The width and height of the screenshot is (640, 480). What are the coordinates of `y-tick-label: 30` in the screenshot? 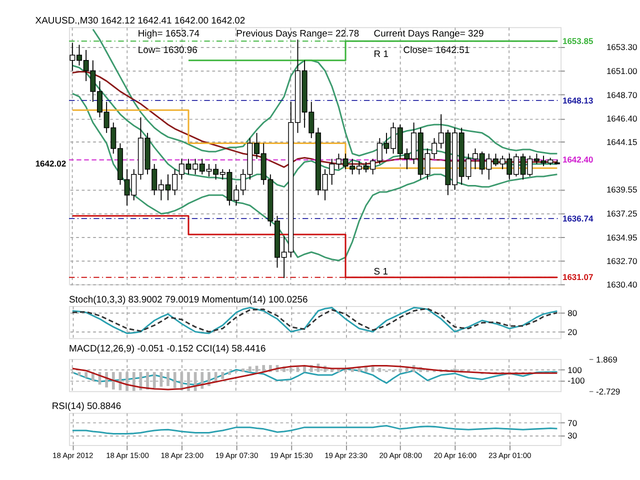 It's located at (573, 435).